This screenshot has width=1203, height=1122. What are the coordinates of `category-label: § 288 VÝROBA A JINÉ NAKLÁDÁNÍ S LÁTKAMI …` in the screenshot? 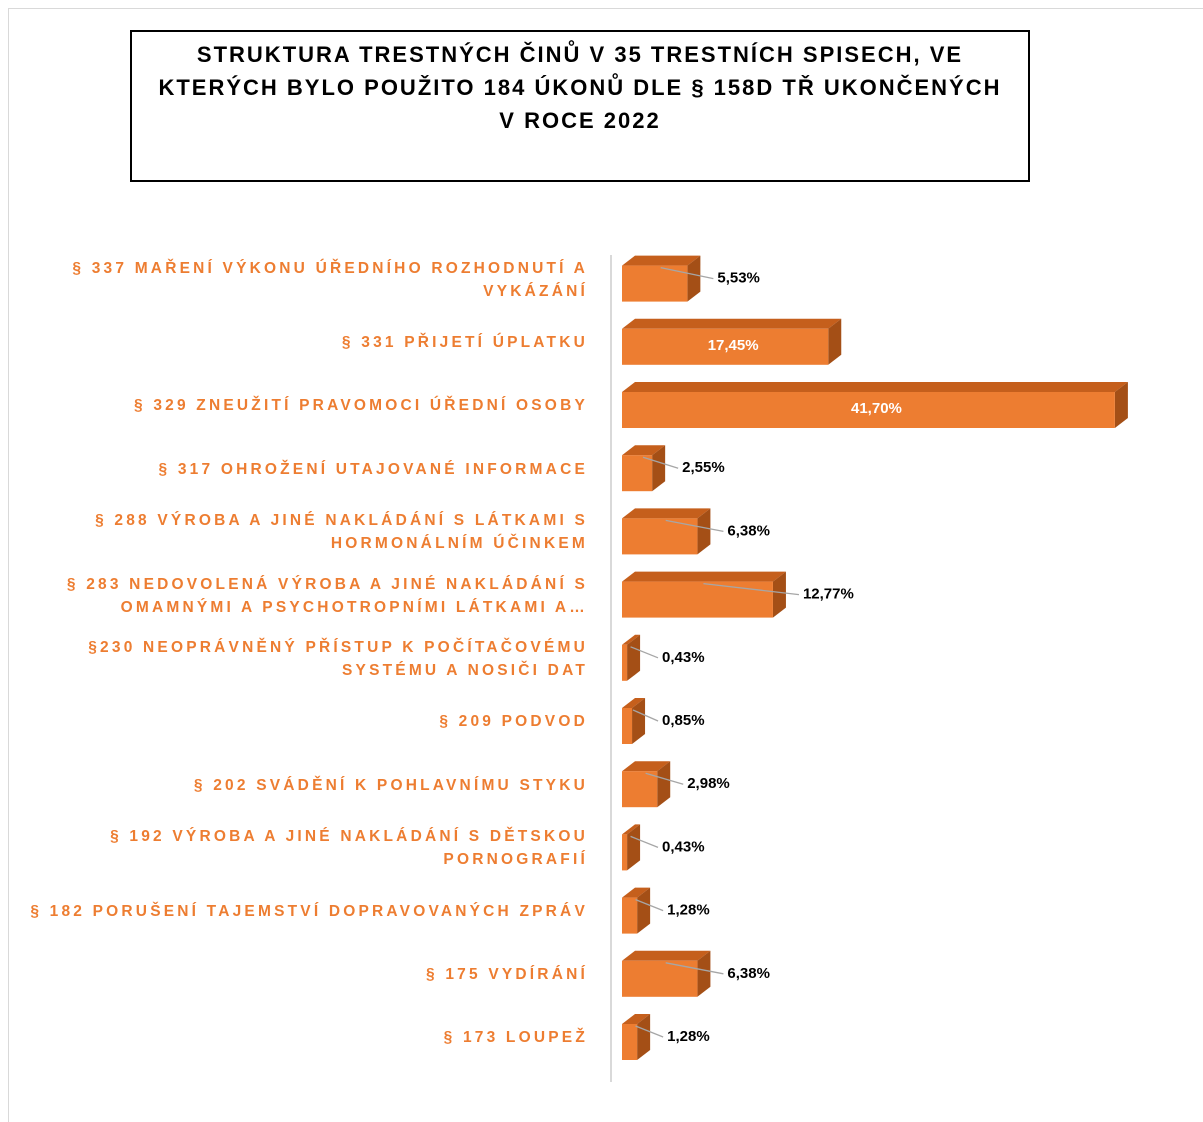 It's located at (341, 532).